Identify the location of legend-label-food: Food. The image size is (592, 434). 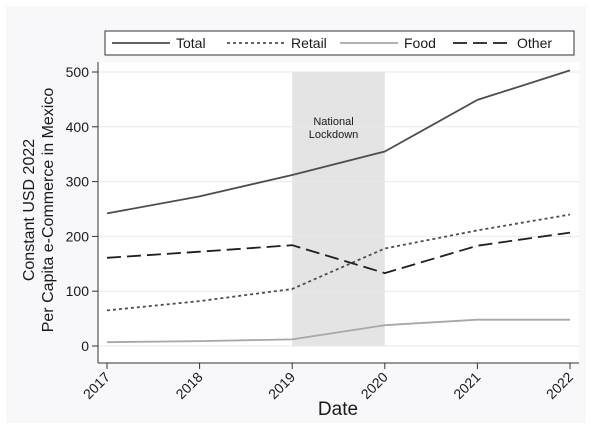
(420, 43).